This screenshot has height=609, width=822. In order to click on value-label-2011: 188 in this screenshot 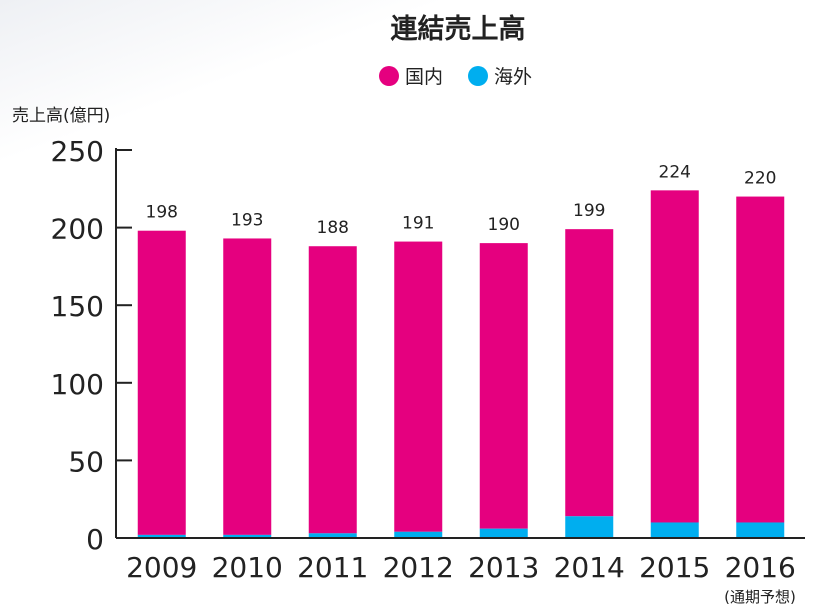, I will do `click(333, 228)`.